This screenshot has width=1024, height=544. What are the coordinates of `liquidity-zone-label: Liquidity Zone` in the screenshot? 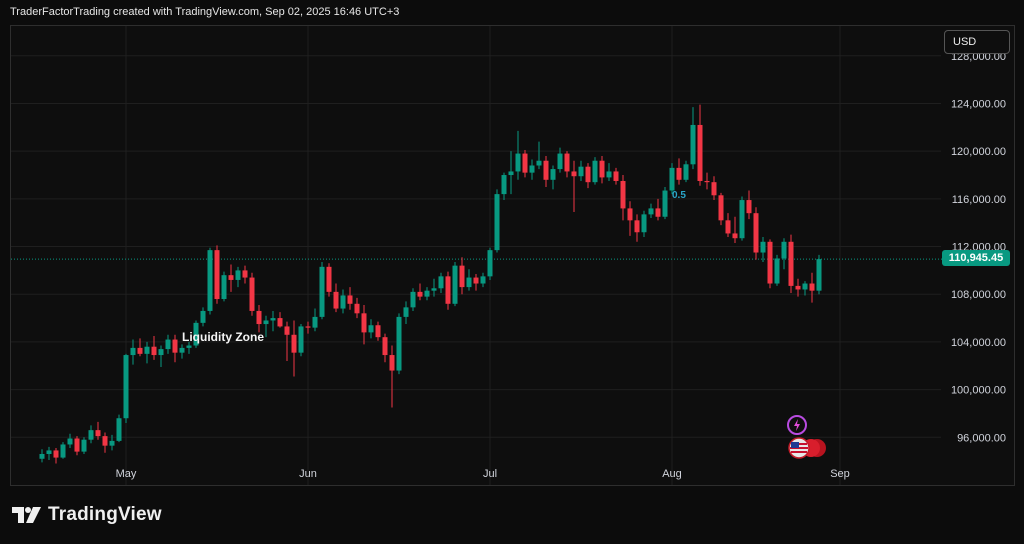 It's located at (223, 337).